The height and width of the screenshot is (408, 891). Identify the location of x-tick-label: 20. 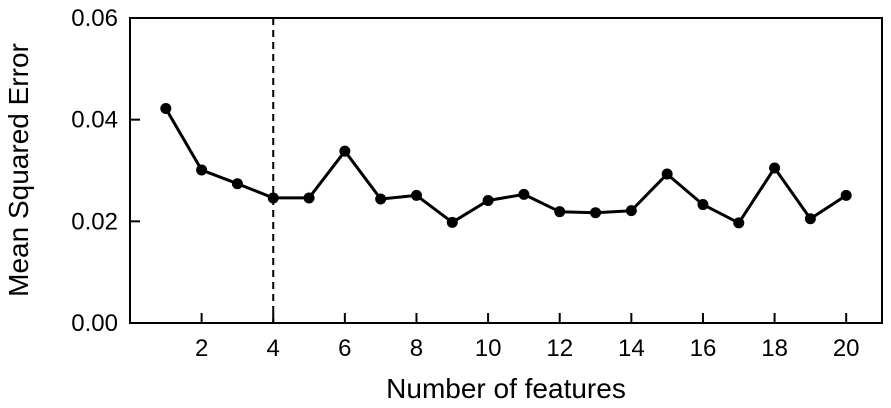
(846, 348).